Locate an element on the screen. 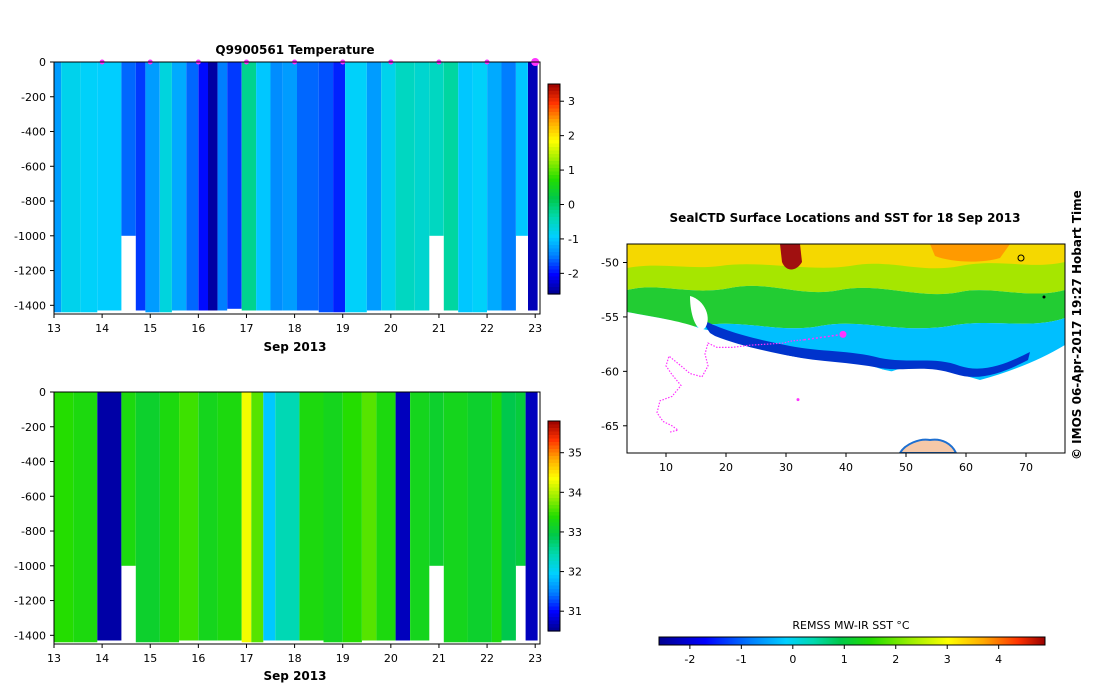 The height and width of the screenshot is (700, 1099). y-tick-label: -1200 is located at coordinates (30, 271).